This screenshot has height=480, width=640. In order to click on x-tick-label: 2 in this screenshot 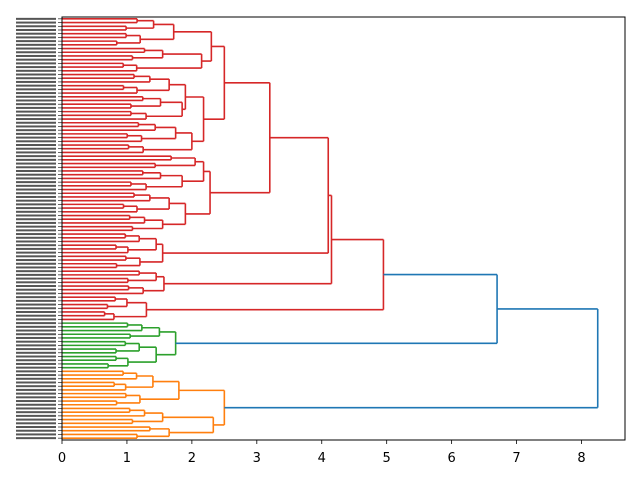, I will do `click(192, 458)`.